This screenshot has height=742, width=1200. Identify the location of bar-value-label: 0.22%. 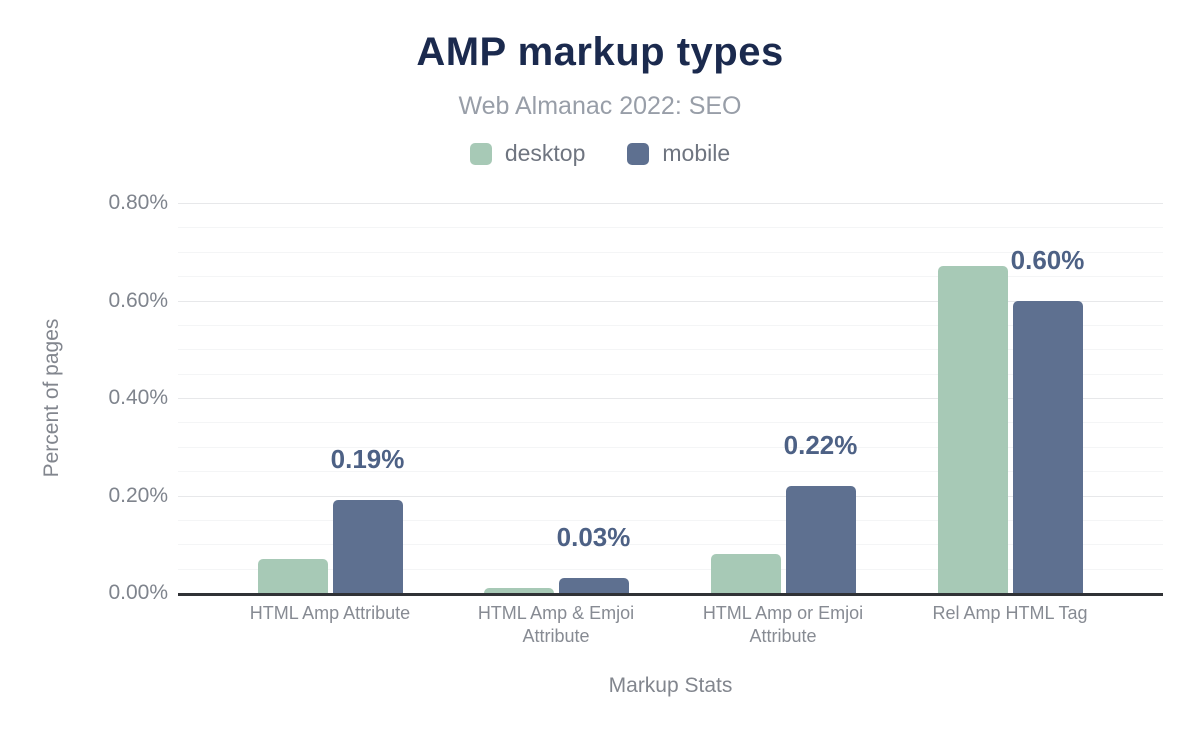
(820, 444).